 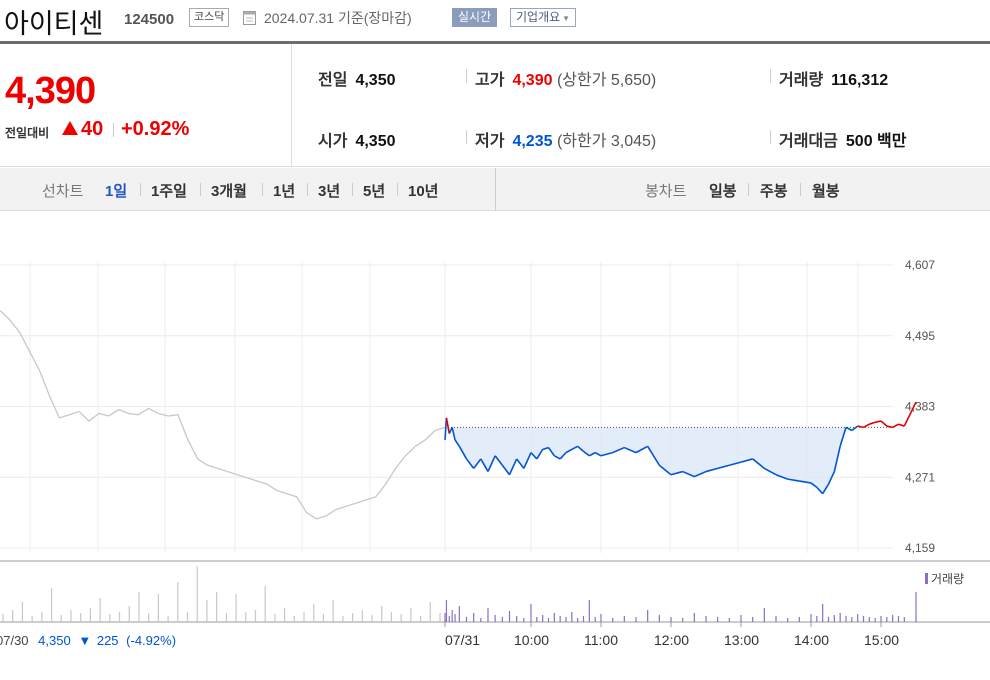 I want to click on tab-1w: 1주일, so click(x=169, y=191).